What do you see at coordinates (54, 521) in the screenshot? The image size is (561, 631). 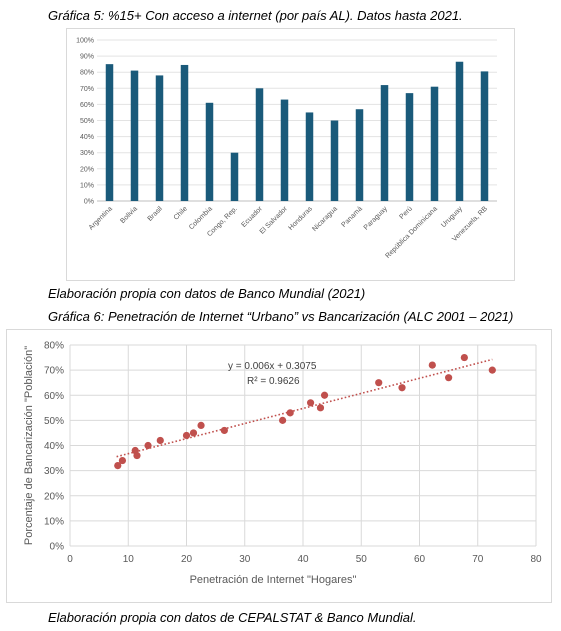 I see `scatter-y-tick-label: 10%` at bounding box center [54, 521].